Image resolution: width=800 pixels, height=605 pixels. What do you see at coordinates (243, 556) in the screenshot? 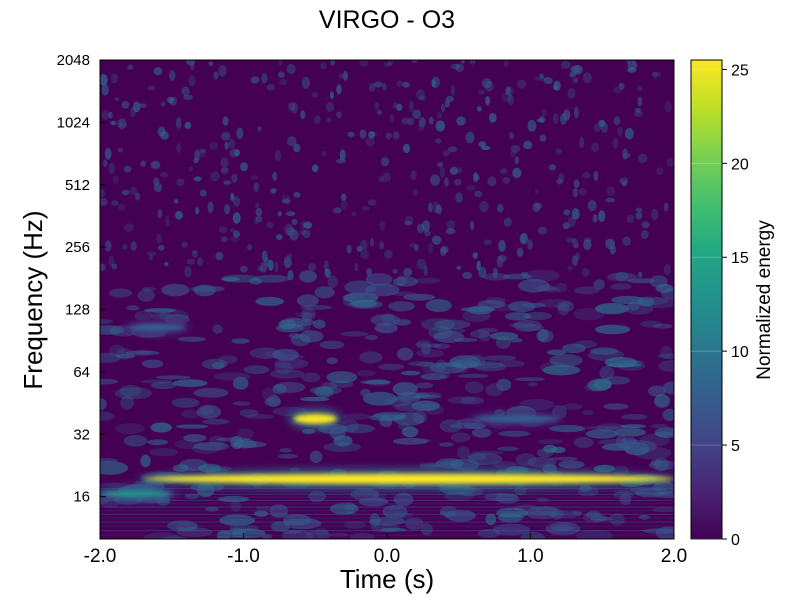
I see `x-tick-label: -1.0` at bounding box center [243, 556].